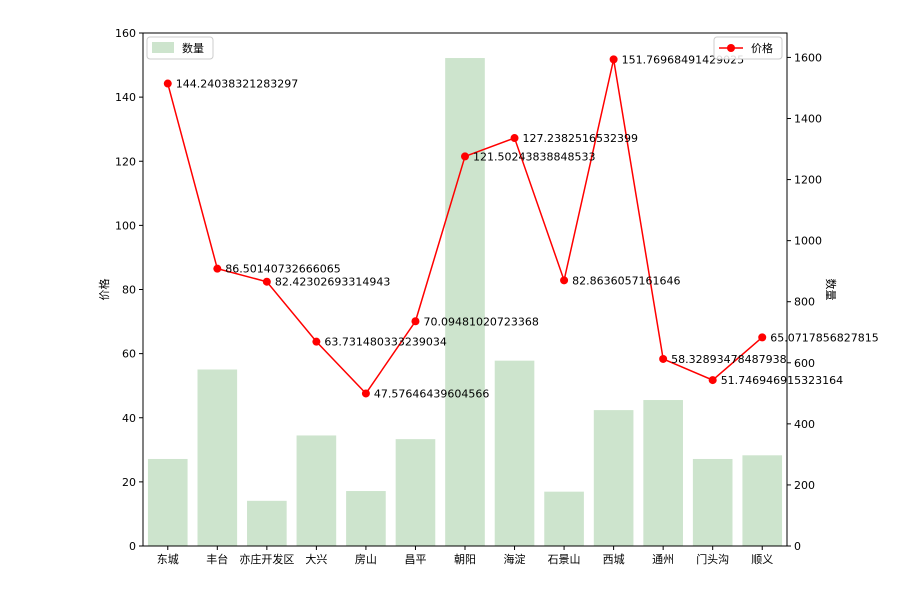 The height and width of the screenshot is (594, 906). Describe the element at coordinates (564, 518) in the screenshot. I see `bar-石景山` at that location.